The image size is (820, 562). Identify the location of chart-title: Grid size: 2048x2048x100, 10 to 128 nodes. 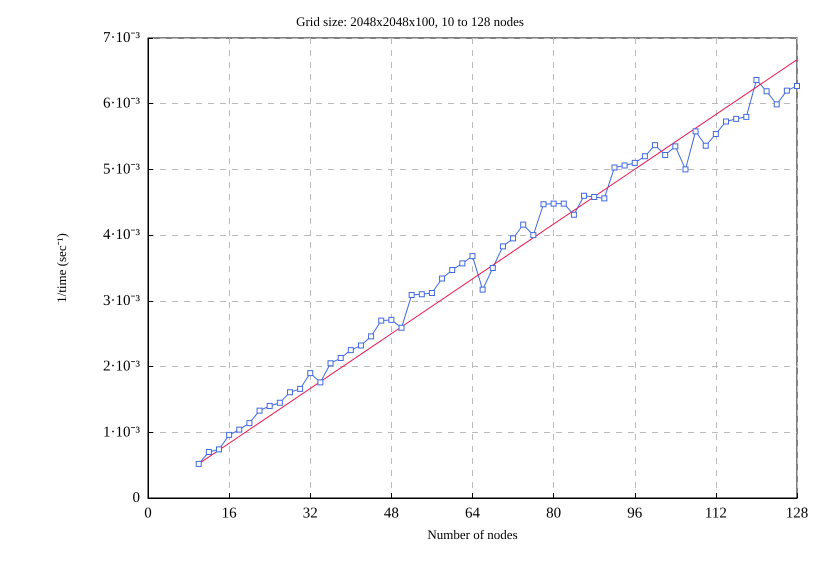
(410, 21).